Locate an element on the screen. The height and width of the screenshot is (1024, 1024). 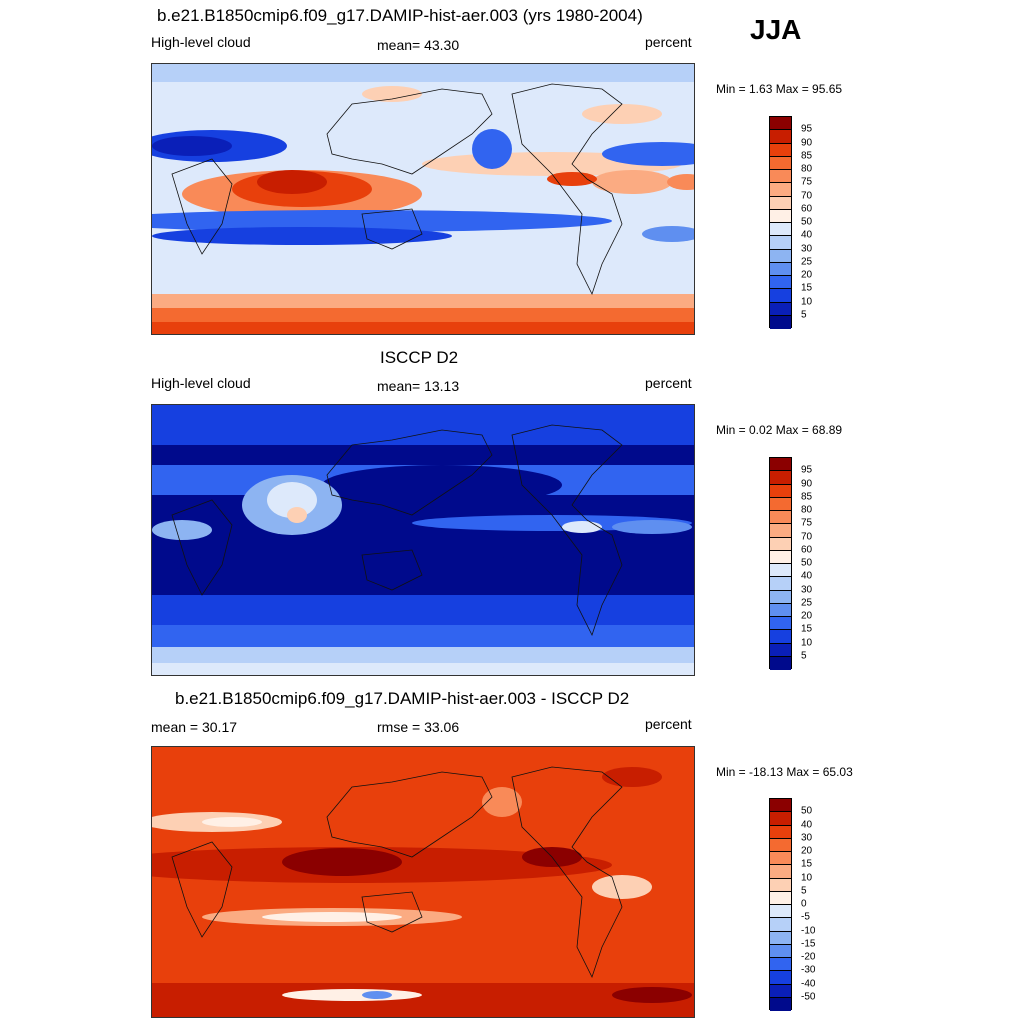
colorbar-tick-label: 85 is located at coordinates (807, 497).